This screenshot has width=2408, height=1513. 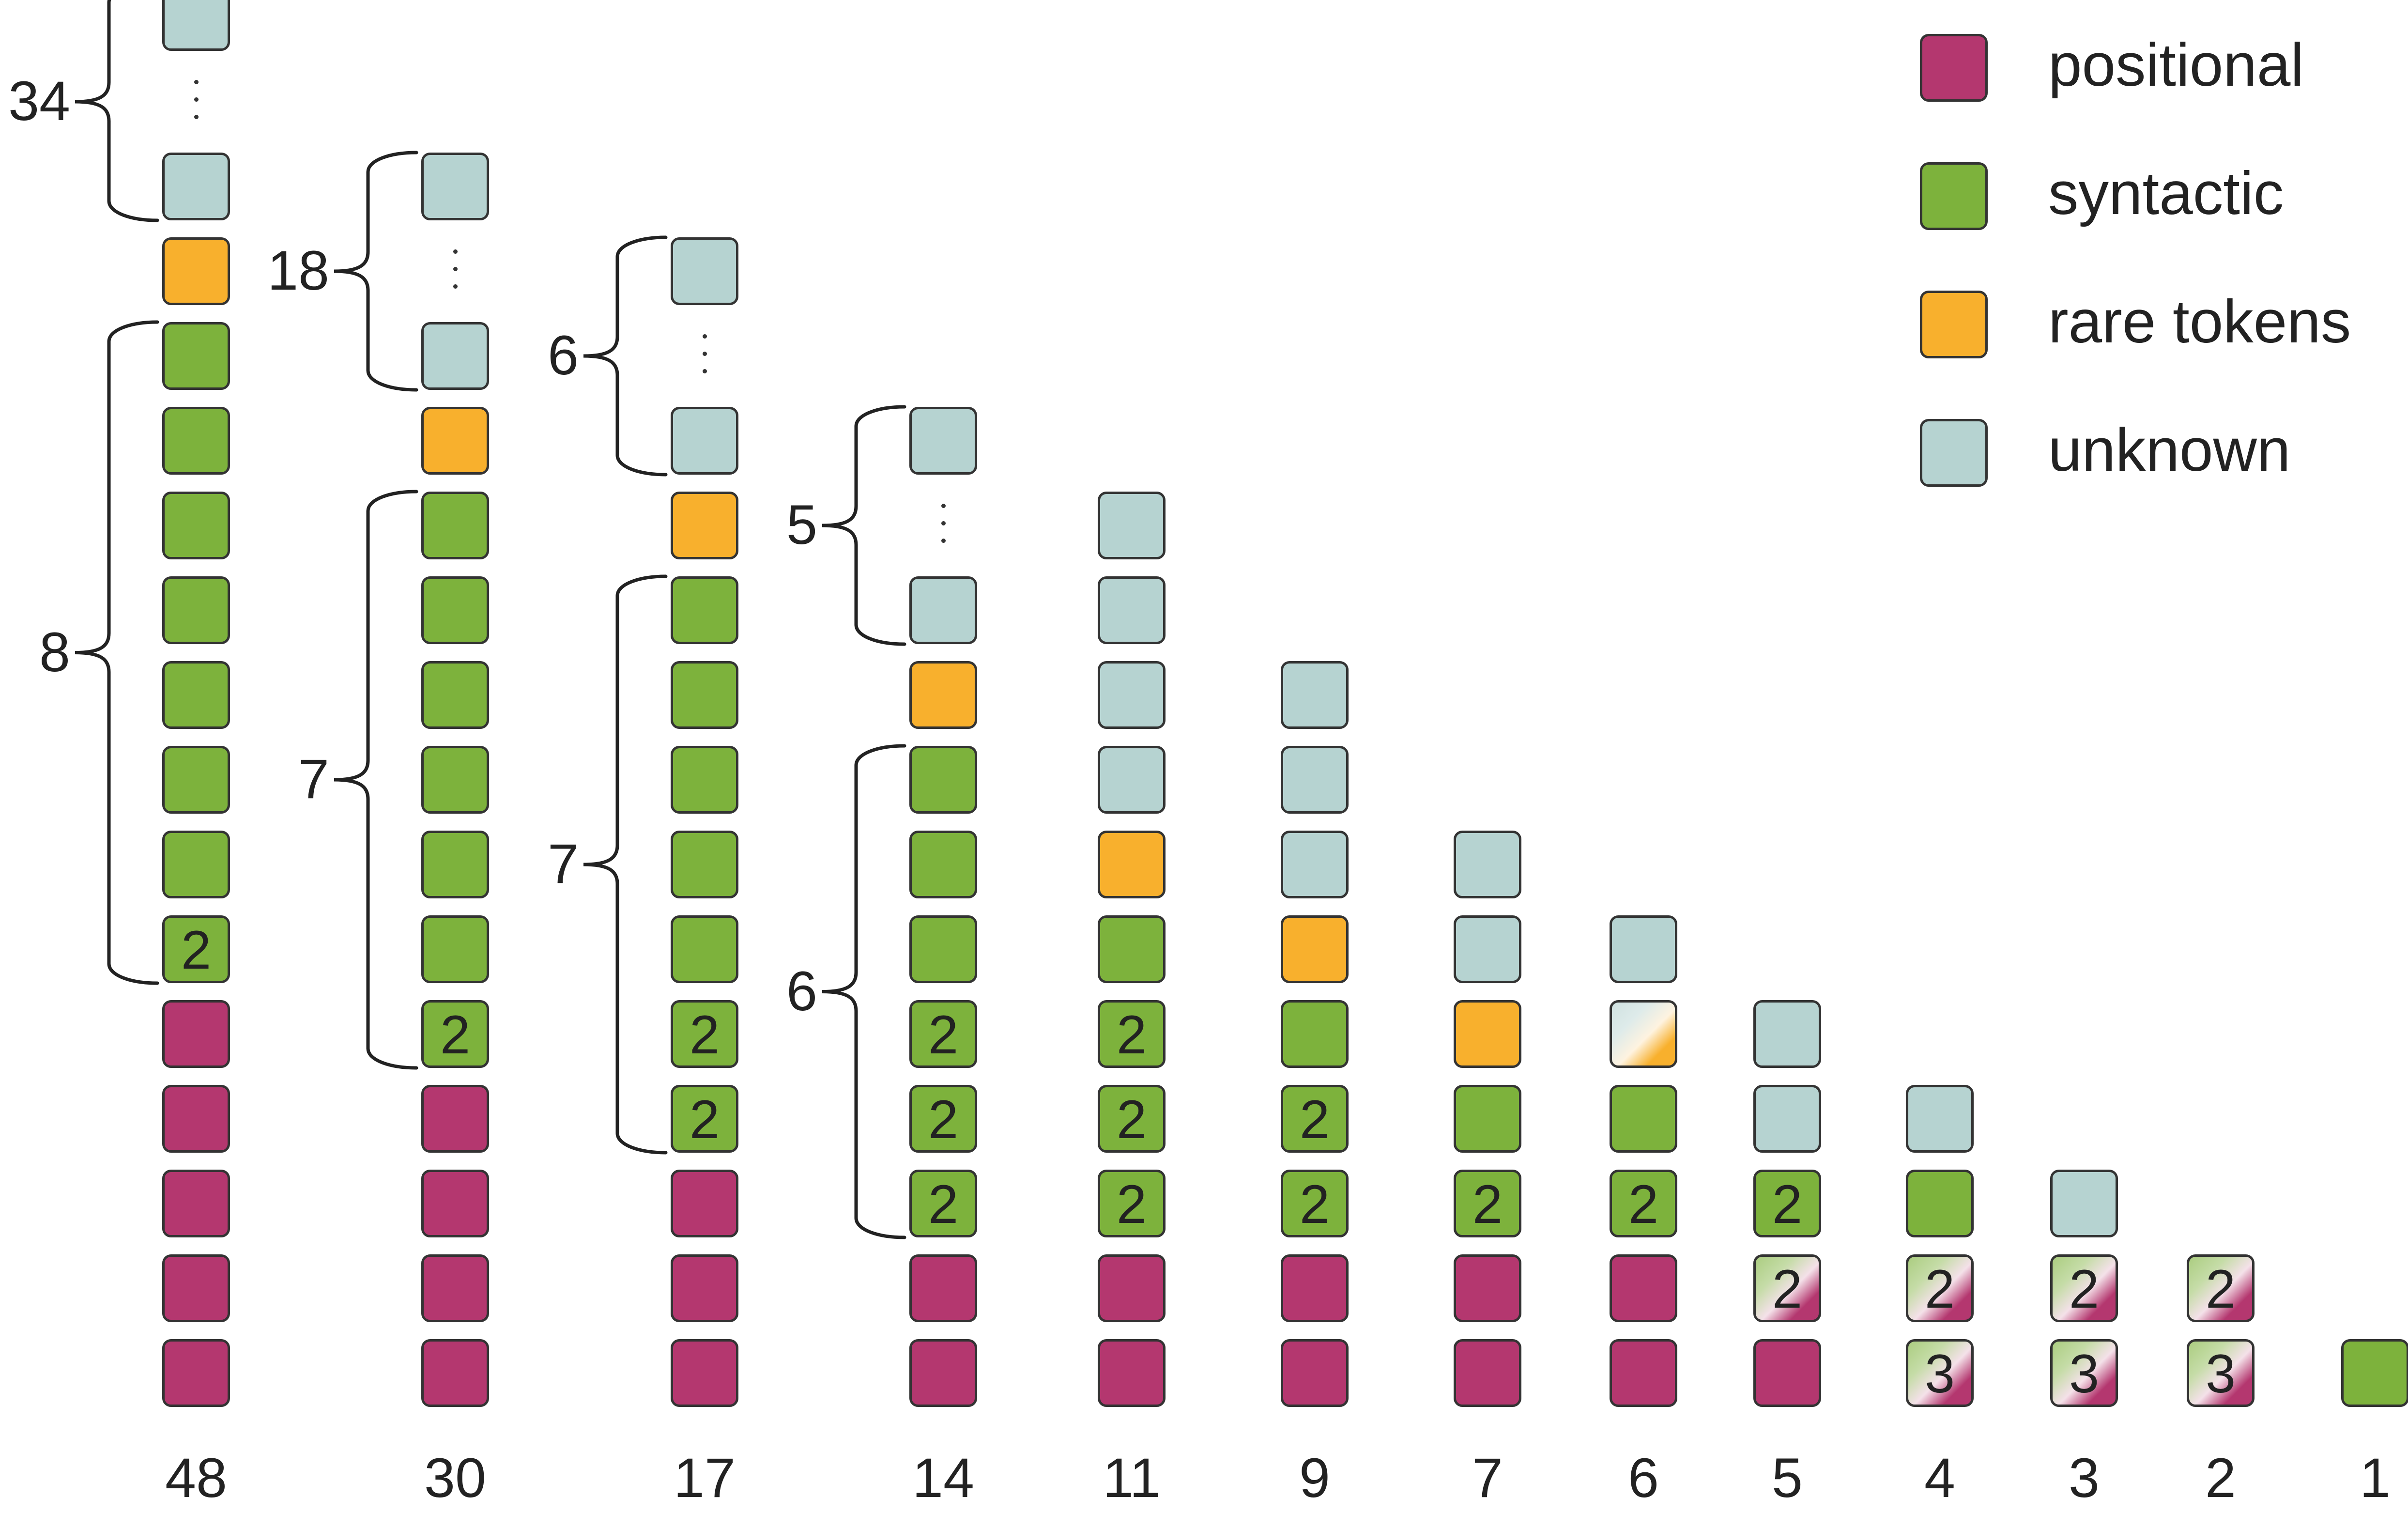 What do you see at coordinates (1314, 1478) in the screenshot?
I see `column-total-label: 9` at bounding box center [1314, 1478].